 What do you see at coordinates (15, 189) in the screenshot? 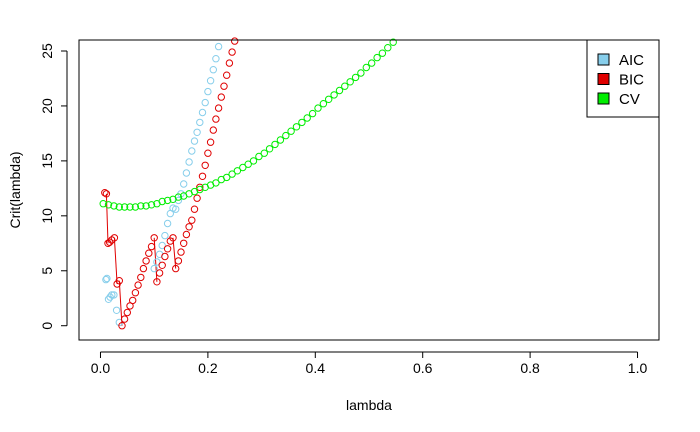
I see `y-axis-label: Crit(lambda)` at bounding box center [15, 189].